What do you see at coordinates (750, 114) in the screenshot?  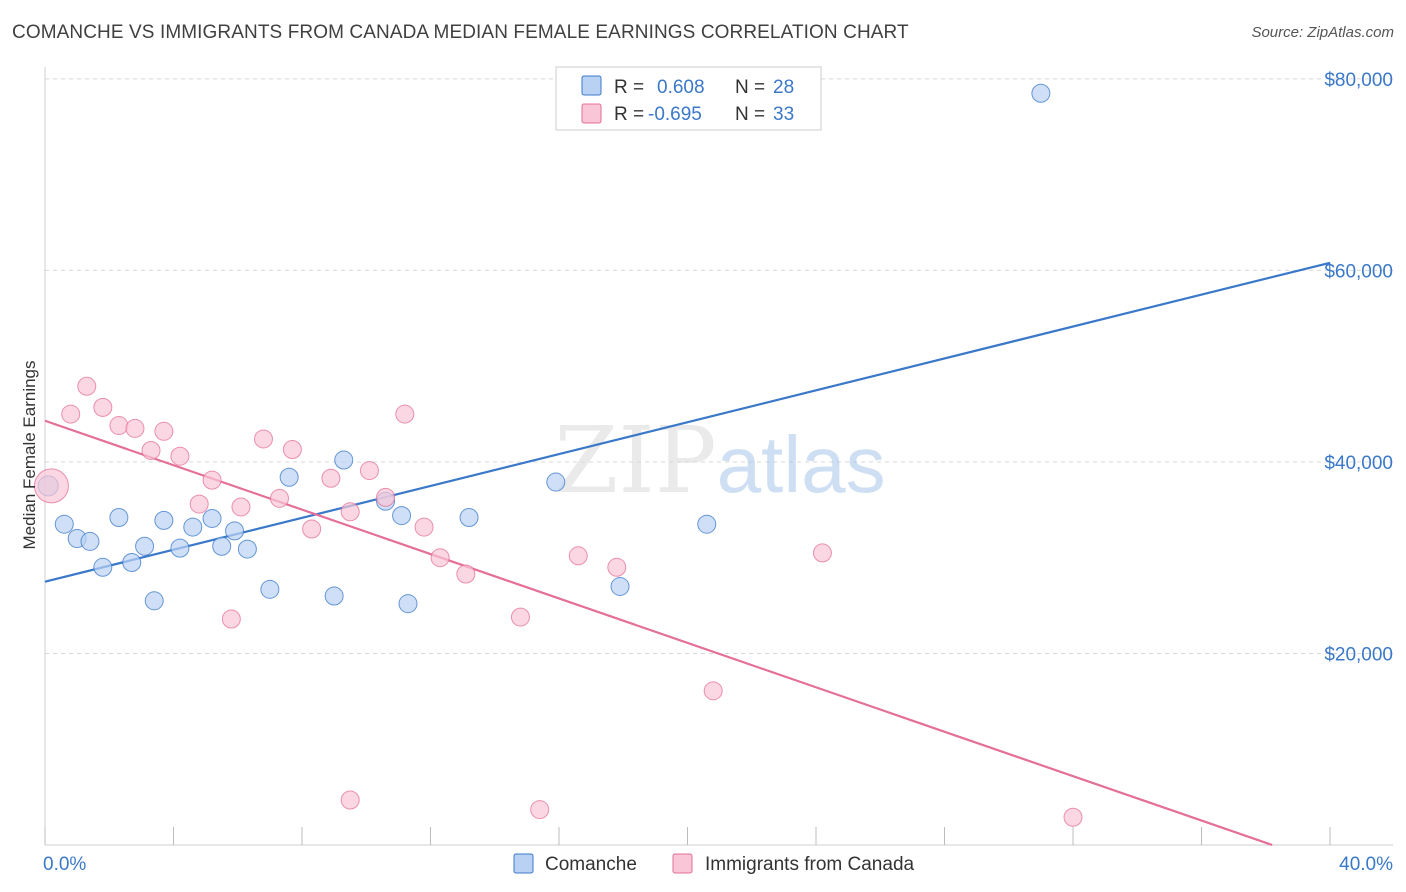 I see `legend-n-label-2: N =` at bounding box center [750, 114].